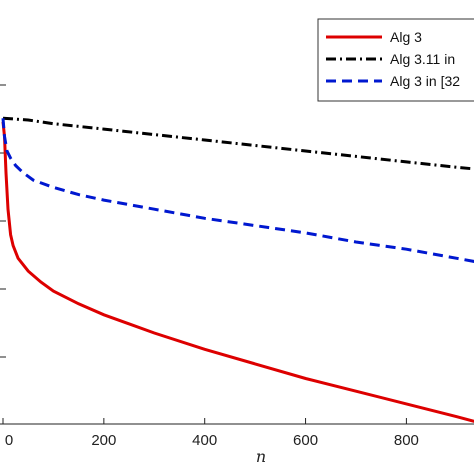 This screenshot has width=474, height=474. What do you see at coordinates (425, 81) in the screenshot?
I see `legend-label-2: Alg 3 in [32` at bounding box center [425, 81].